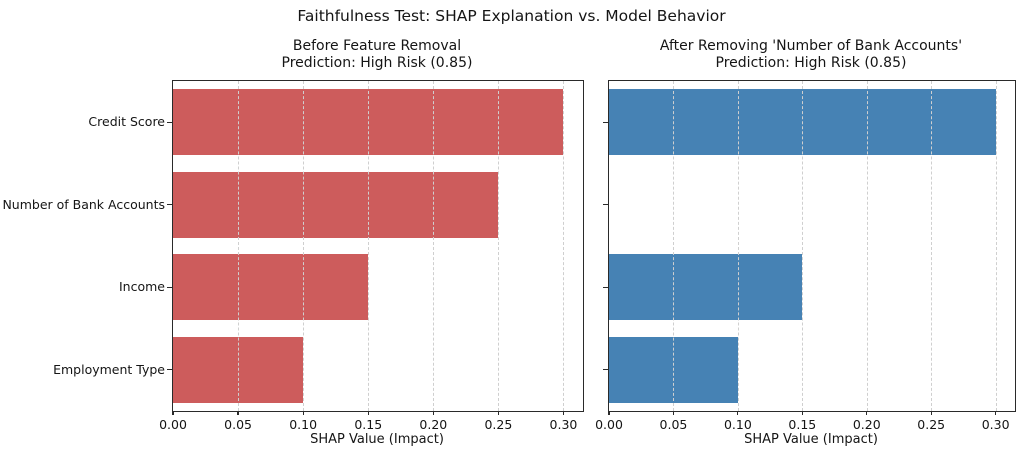 The height and width of the screenshot is (456, 1023). Describe the element at coordinates (271, 287) in the screenshot. I see `bar-income-before` at that location.